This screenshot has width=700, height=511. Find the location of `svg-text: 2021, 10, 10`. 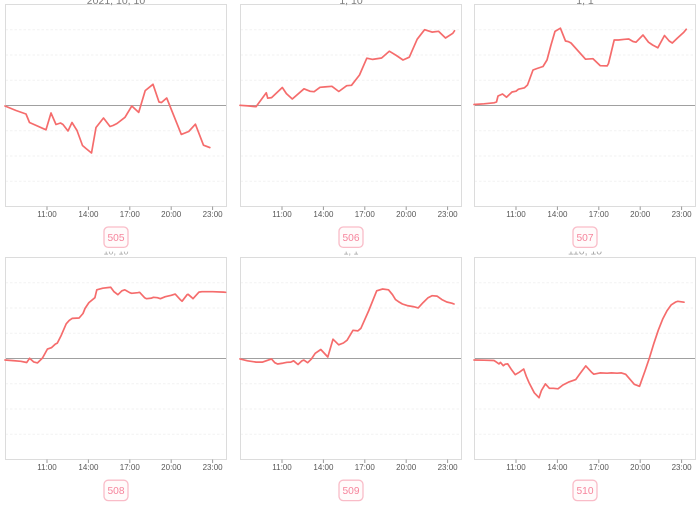

svg-text: 2021, 10, 10 is located at coordinates (116, 3).